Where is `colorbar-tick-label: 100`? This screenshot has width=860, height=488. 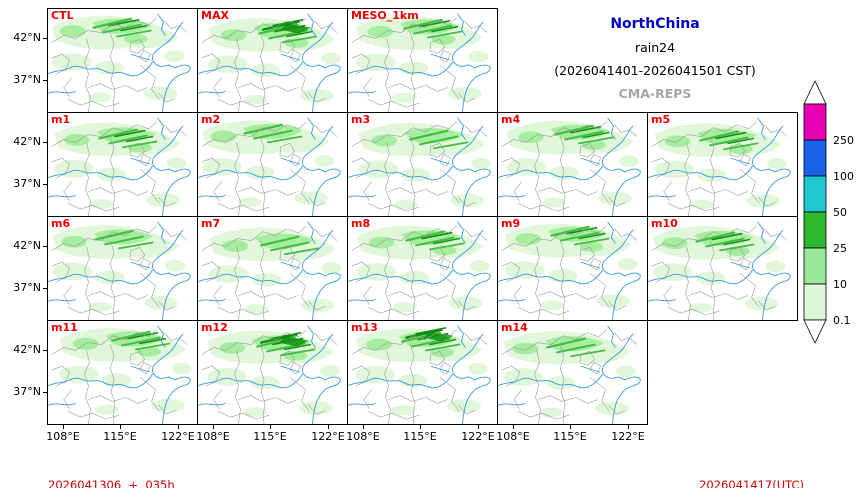 colorbar-tick-label: 100 is located at coordinates (843, 176).